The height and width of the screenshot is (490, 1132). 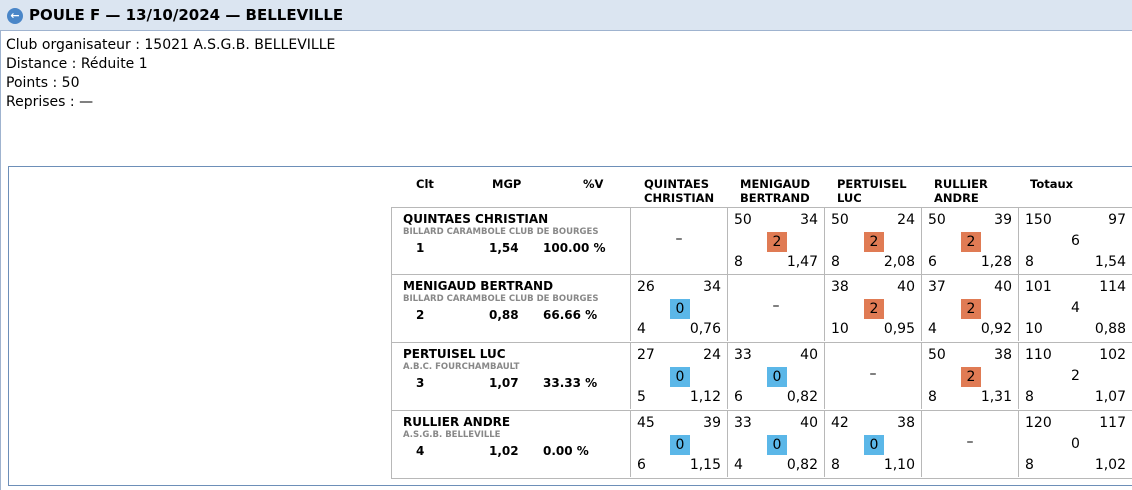 I want to click on points-for: 110, so click(x=1038, y=355).